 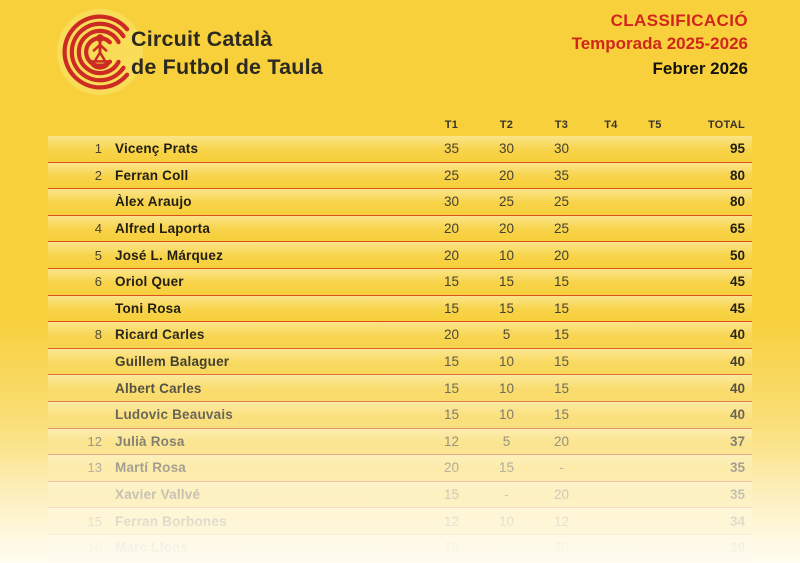 What do you see at coordinates (506, 202) in the screenshot?
I see `t2-cell: 25` at bounding box center [506, 202].